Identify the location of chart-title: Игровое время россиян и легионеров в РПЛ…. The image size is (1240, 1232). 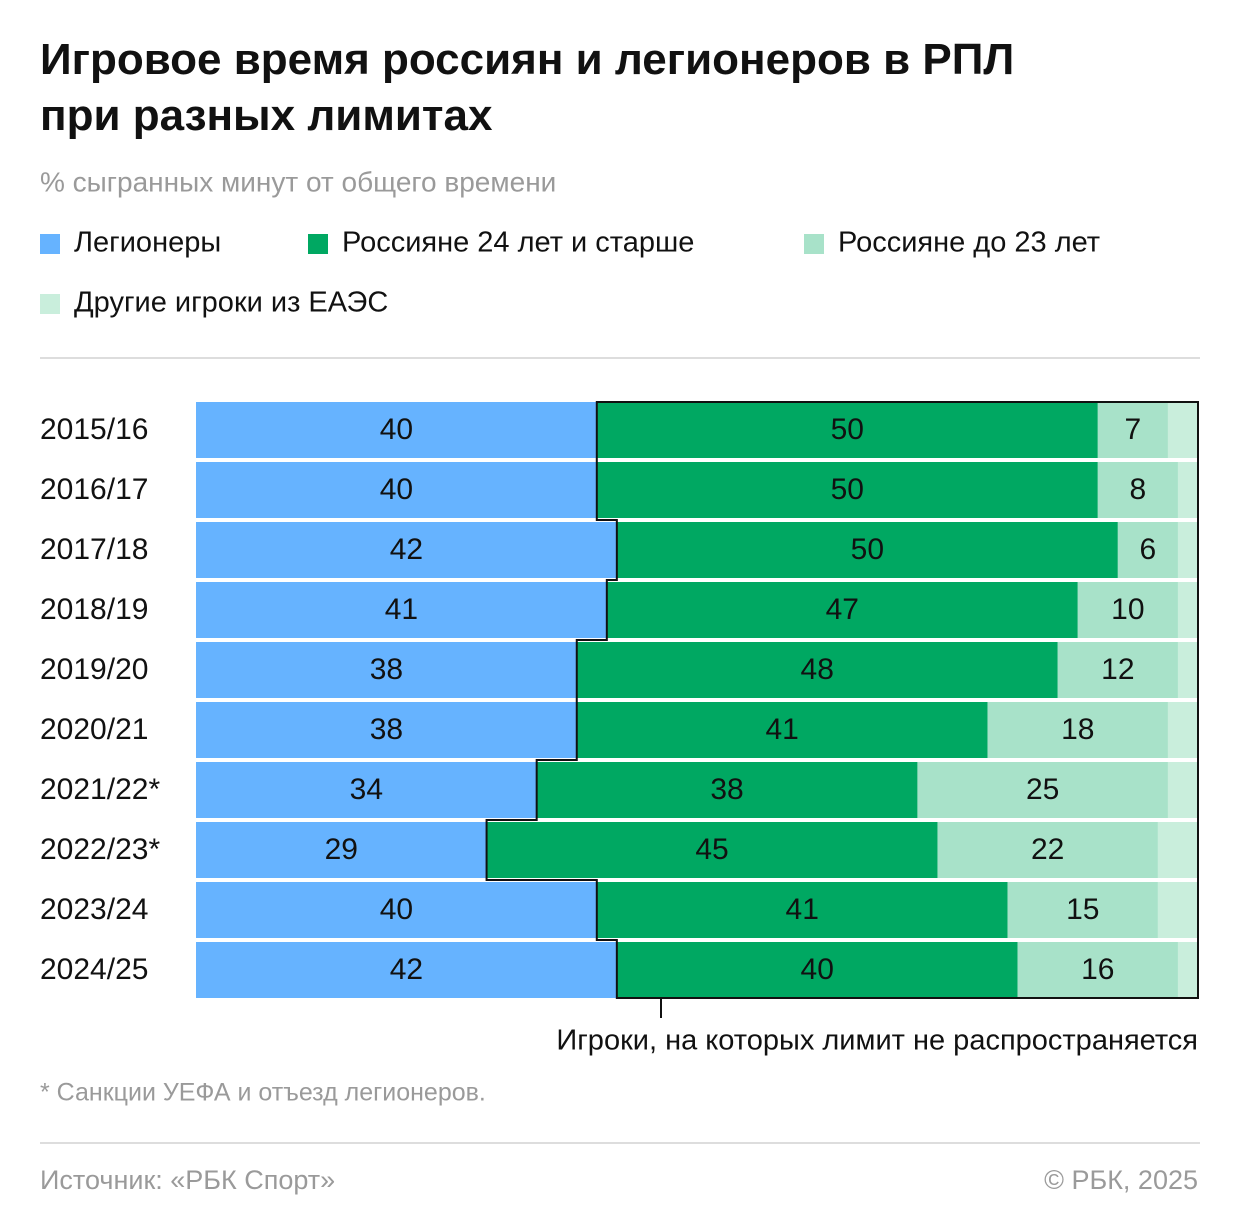
(527, 87).